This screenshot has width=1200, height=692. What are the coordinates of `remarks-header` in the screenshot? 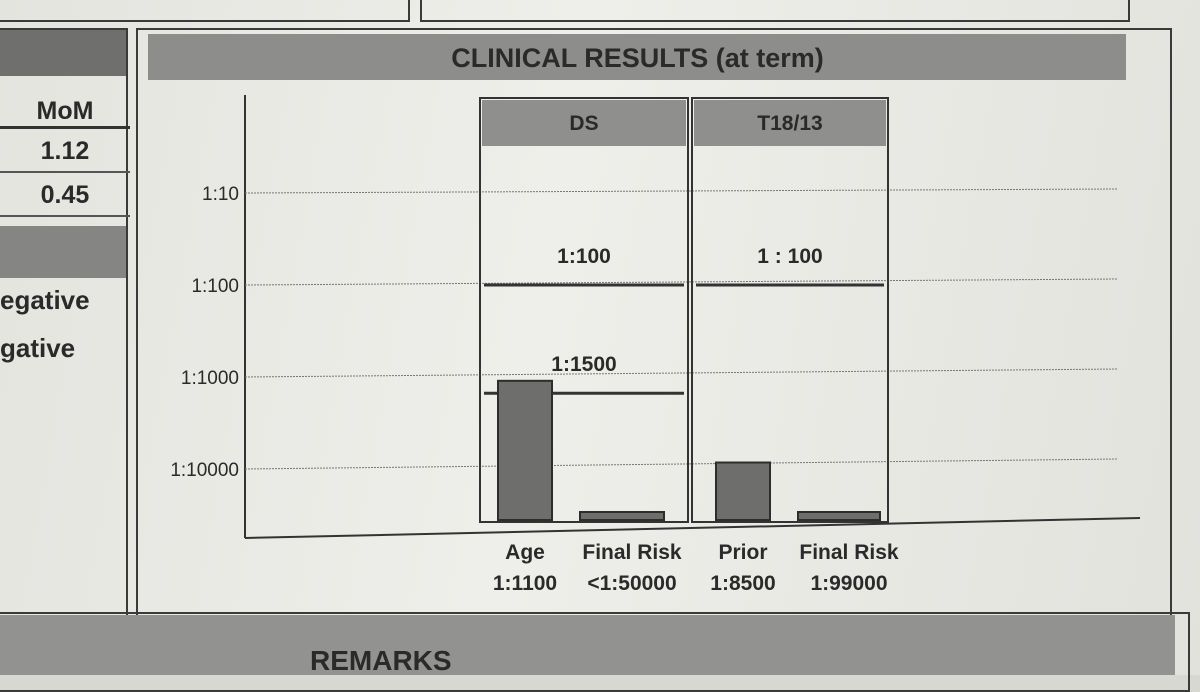 It's located at (587, 645).